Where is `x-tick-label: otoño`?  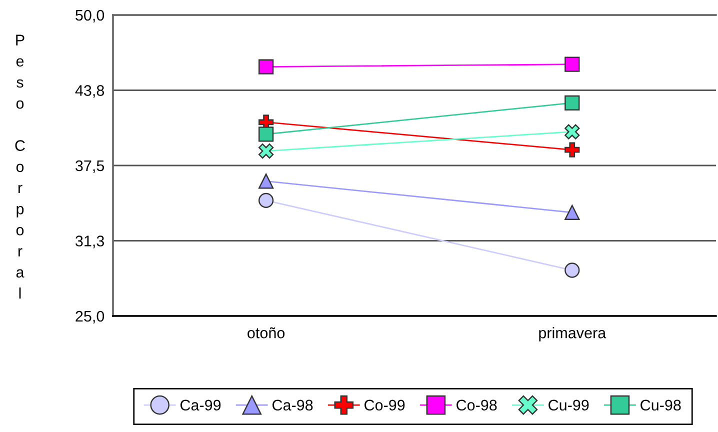 x-tick-label: otoño is located at coordinates (266, 332).